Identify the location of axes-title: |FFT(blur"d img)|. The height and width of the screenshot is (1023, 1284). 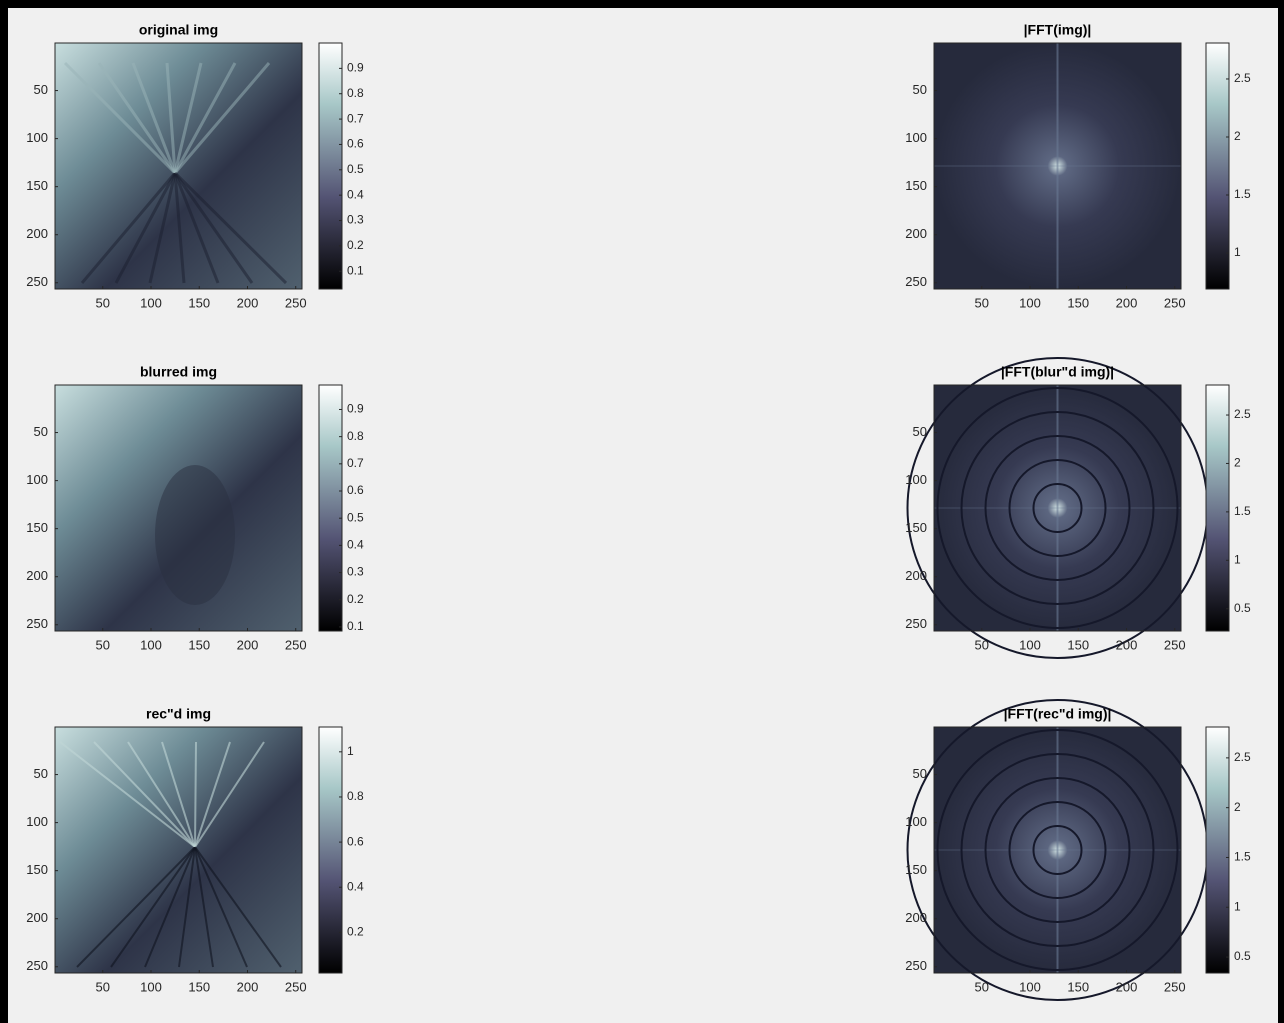
(1057, 372).